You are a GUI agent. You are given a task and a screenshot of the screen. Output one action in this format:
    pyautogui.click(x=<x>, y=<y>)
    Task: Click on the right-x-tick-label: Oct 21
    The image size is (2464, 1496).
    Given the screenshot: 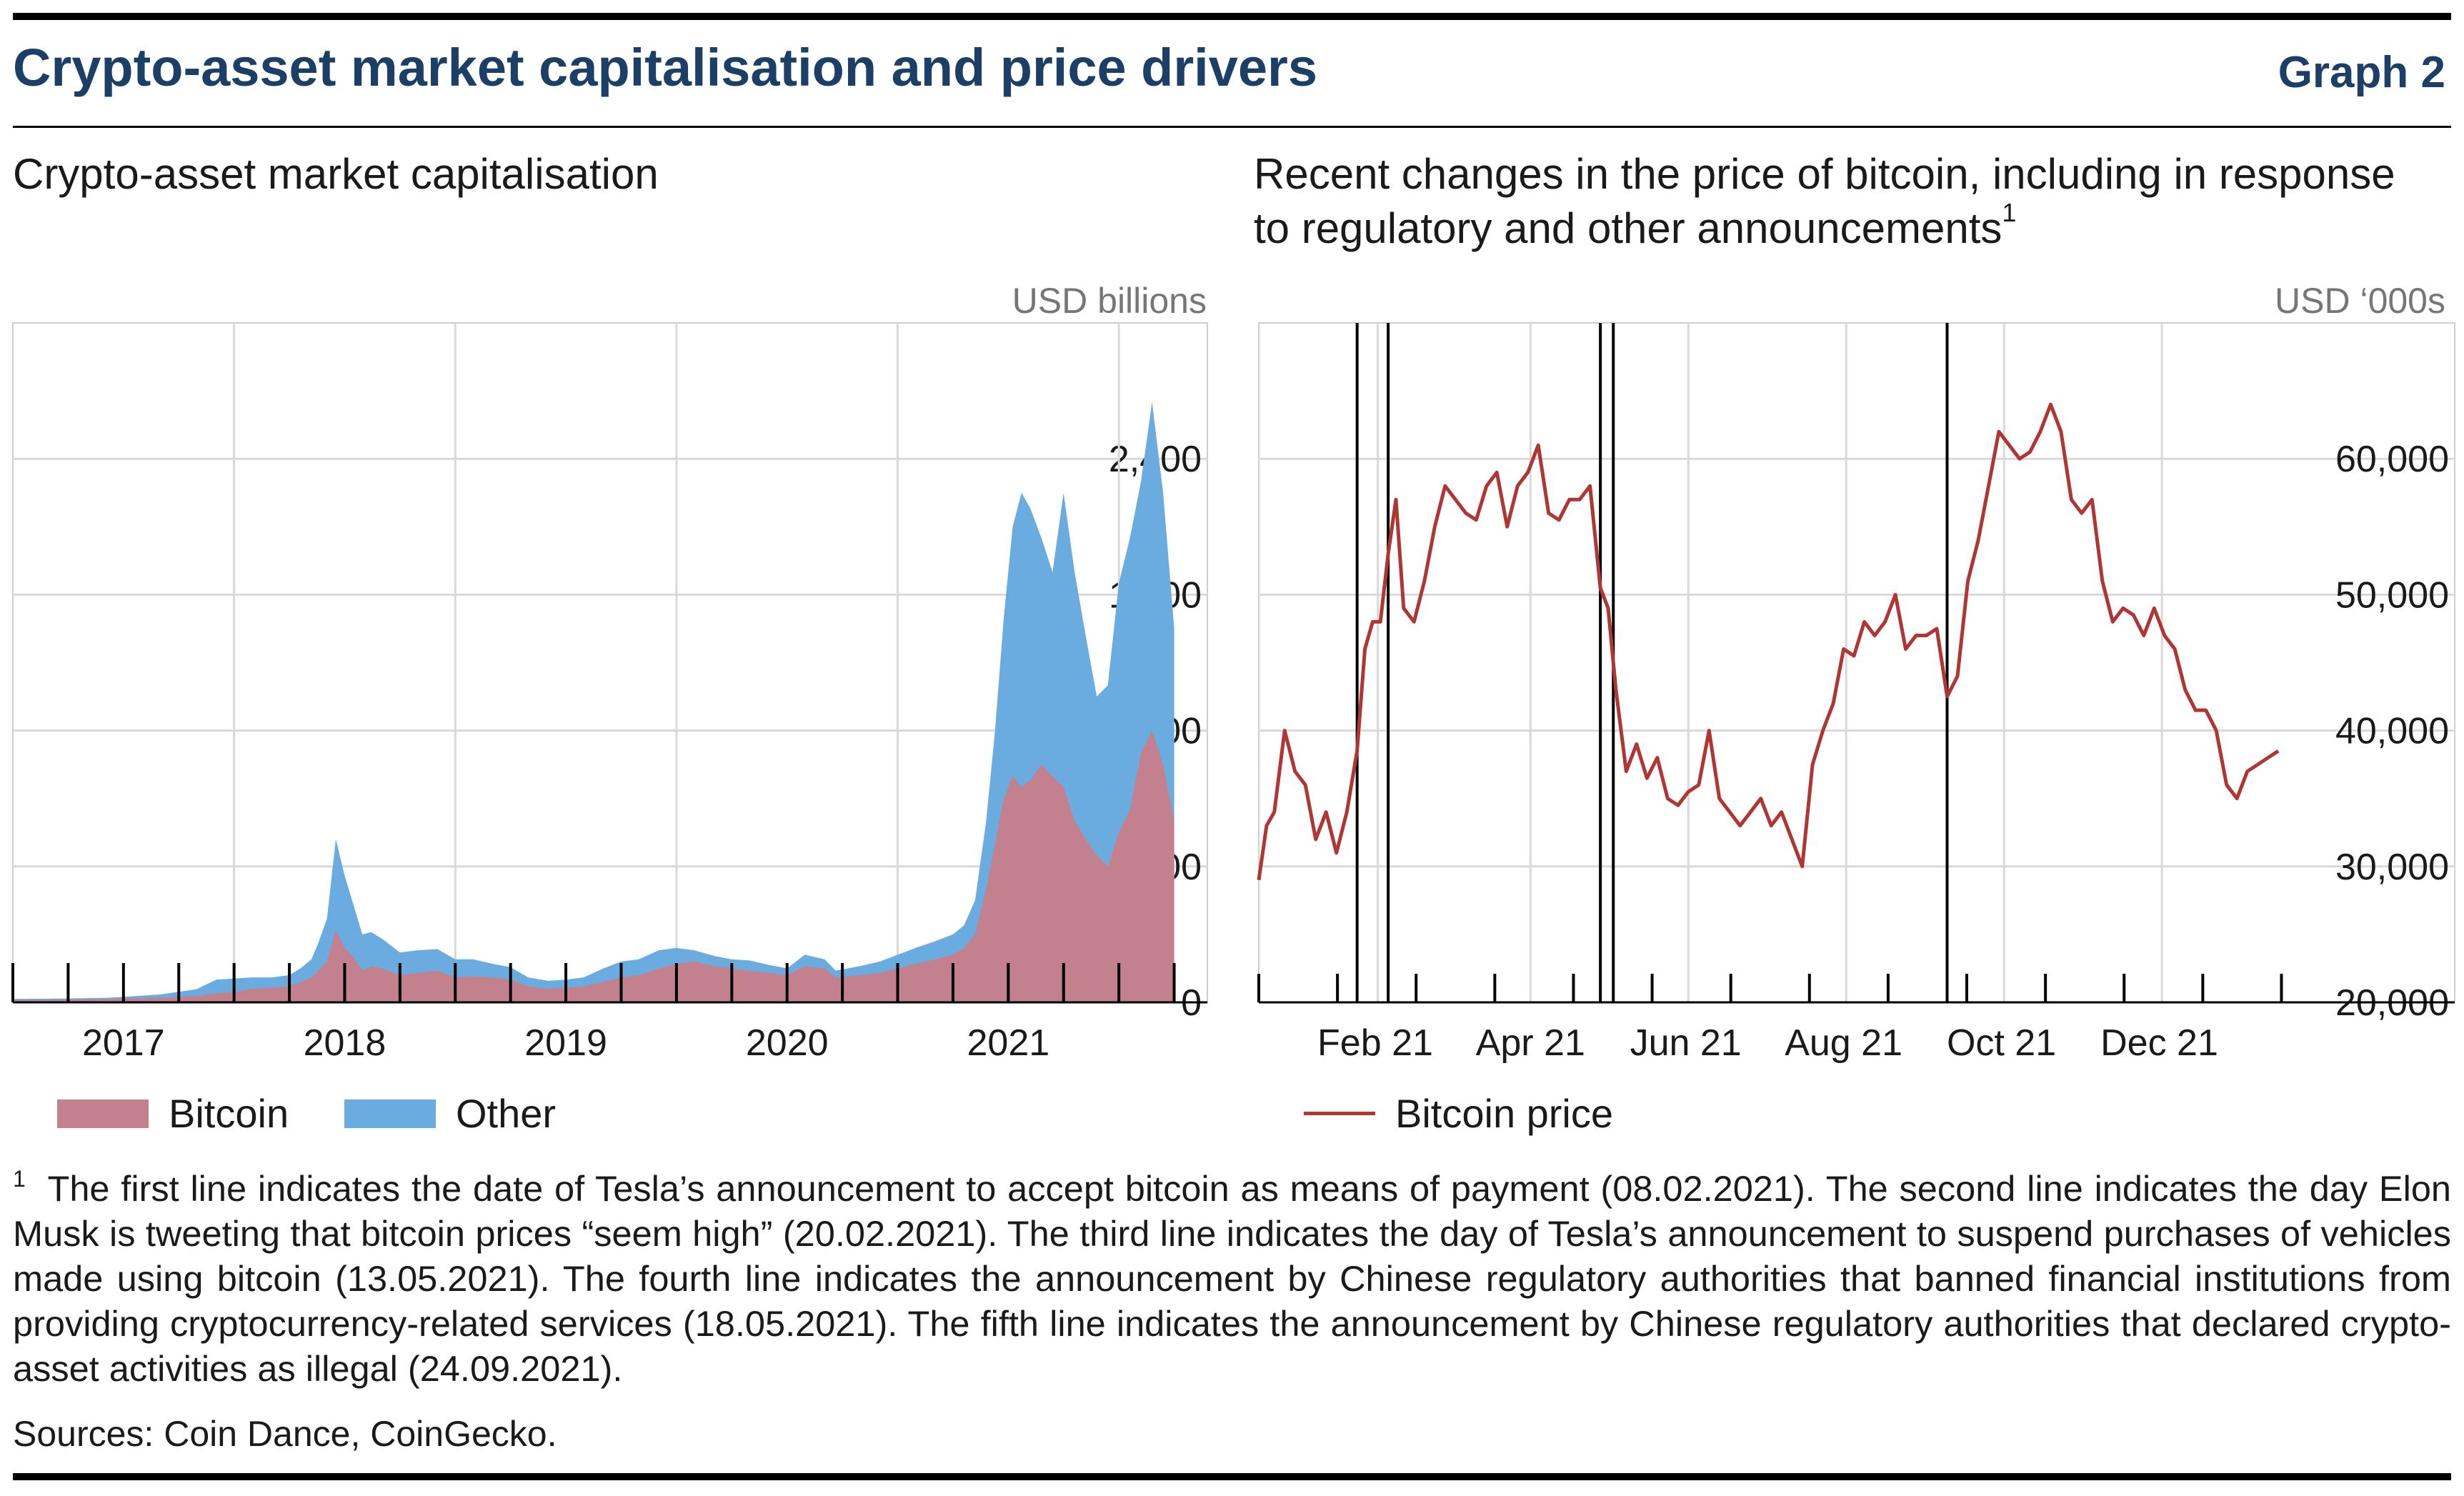 What is the action you would take?
    pyautogui.click(x=2001, y=1043)
    